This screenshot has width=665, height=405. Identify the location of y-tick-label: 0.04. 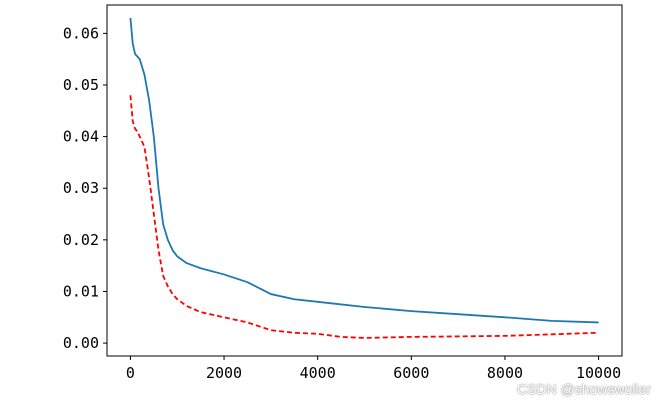
(81, 137).